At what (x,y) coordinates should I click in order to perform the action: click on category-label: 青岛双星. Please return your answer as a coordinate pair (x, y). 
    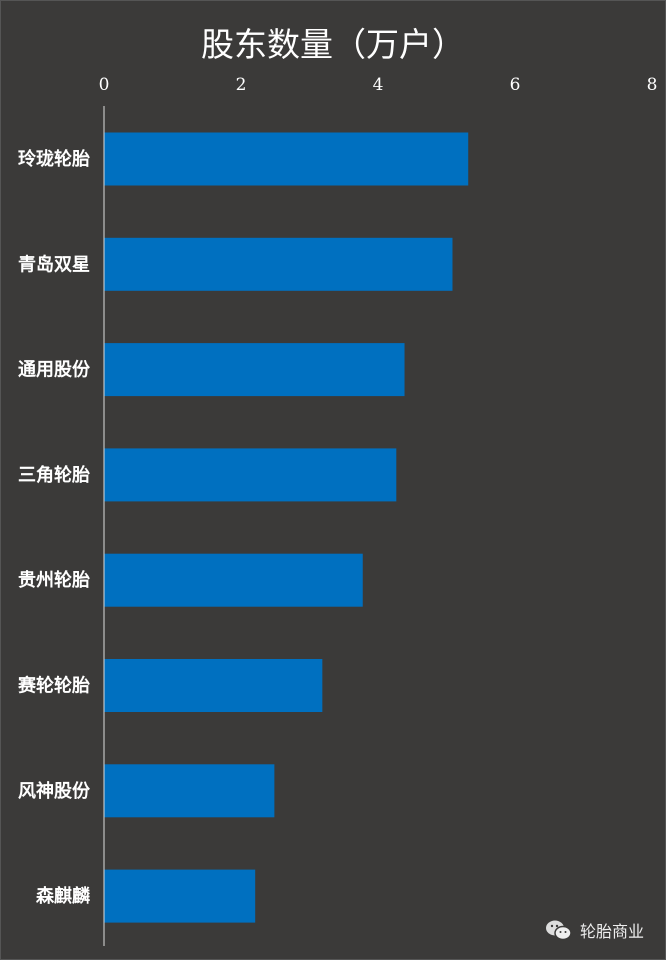
    Looking at the image, I should click on (54, 264).